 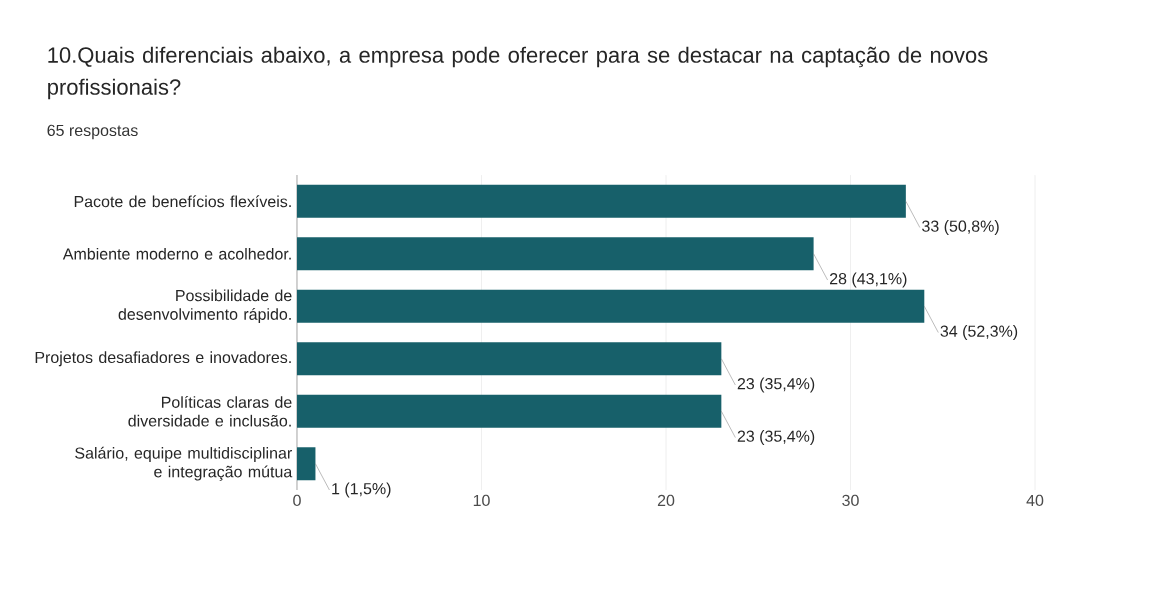 I want to click on y-tick-label: Políticas claras de diversidade e inclusão., so click(x=210, y=411).